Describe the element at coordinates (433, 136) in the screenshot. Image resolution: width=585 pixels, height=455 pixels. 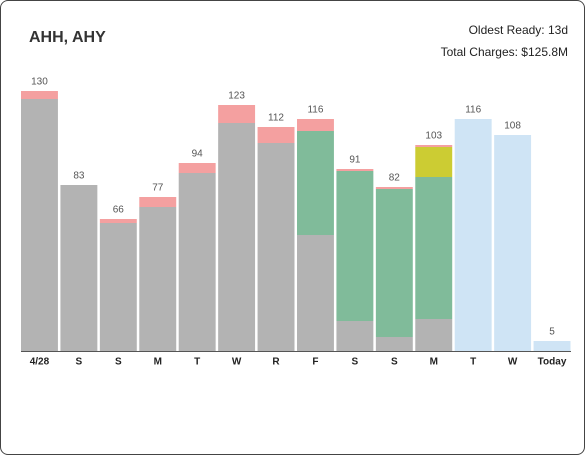
I see `total-label: 103` at that location.